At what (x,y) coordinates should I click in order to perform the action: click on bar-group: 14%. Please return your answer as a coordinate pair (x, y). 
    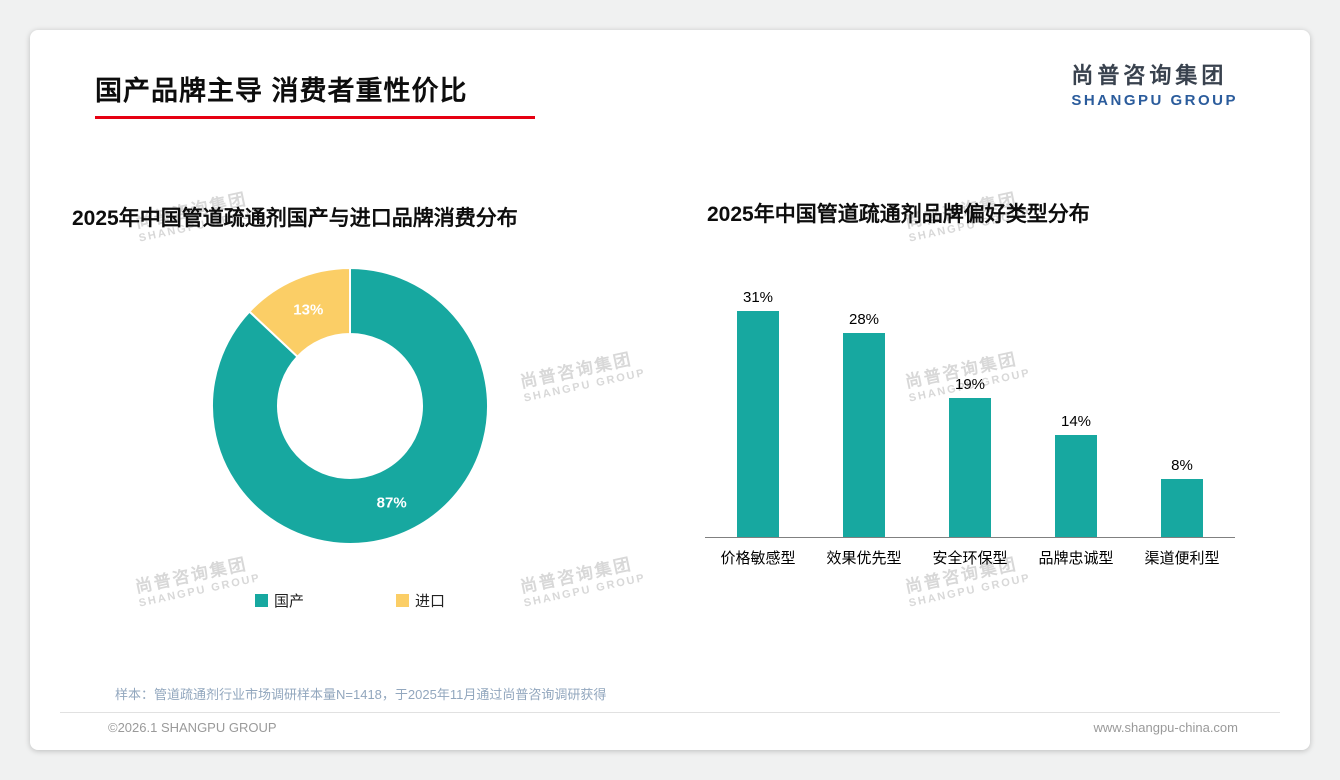
    Looking at the image, I should click on (1076, 475).